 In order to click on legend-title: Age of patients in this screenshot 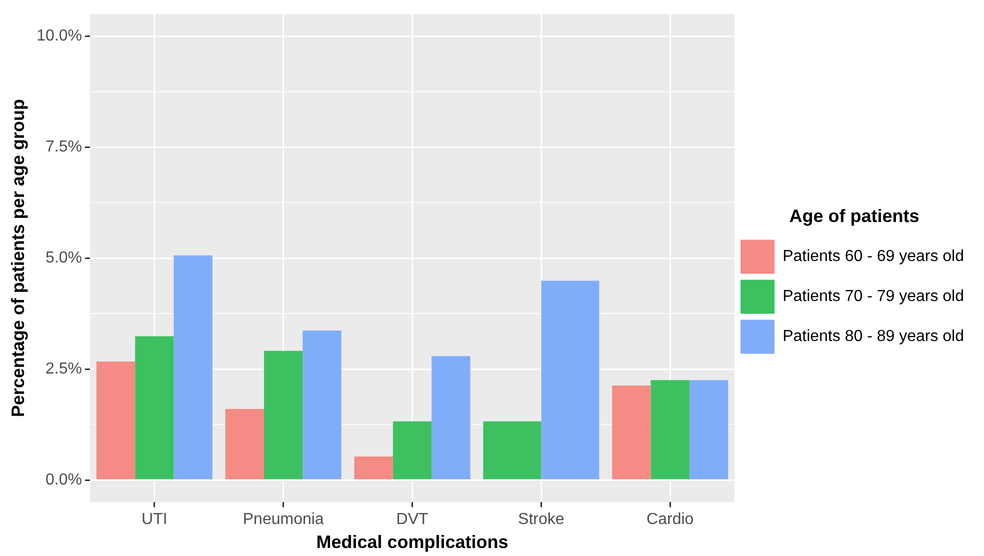, I will do `click(854, 216)`.